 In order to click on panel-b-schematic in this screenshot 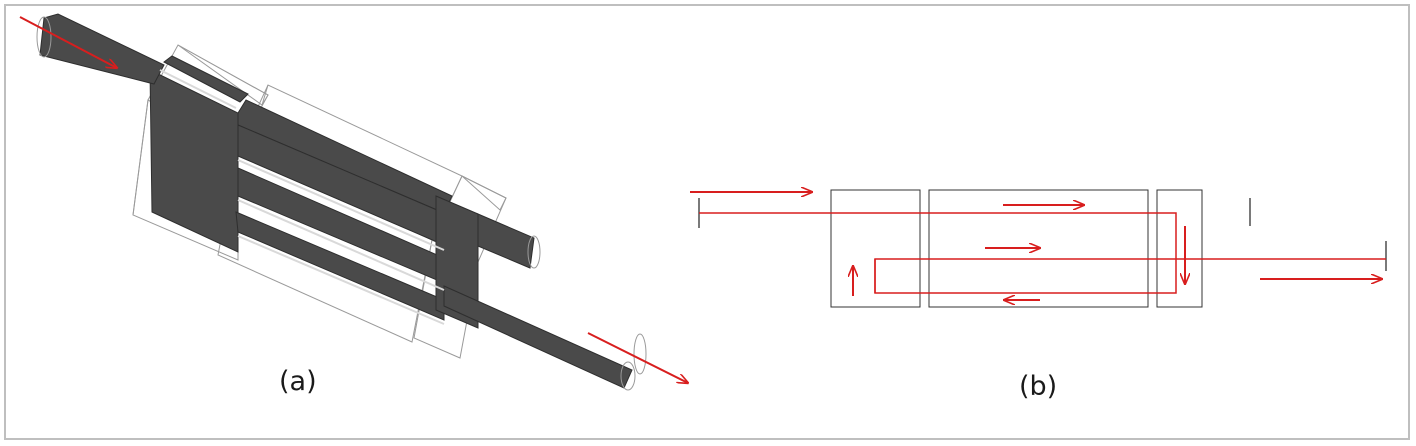, I will do `click(1038, 248)`.